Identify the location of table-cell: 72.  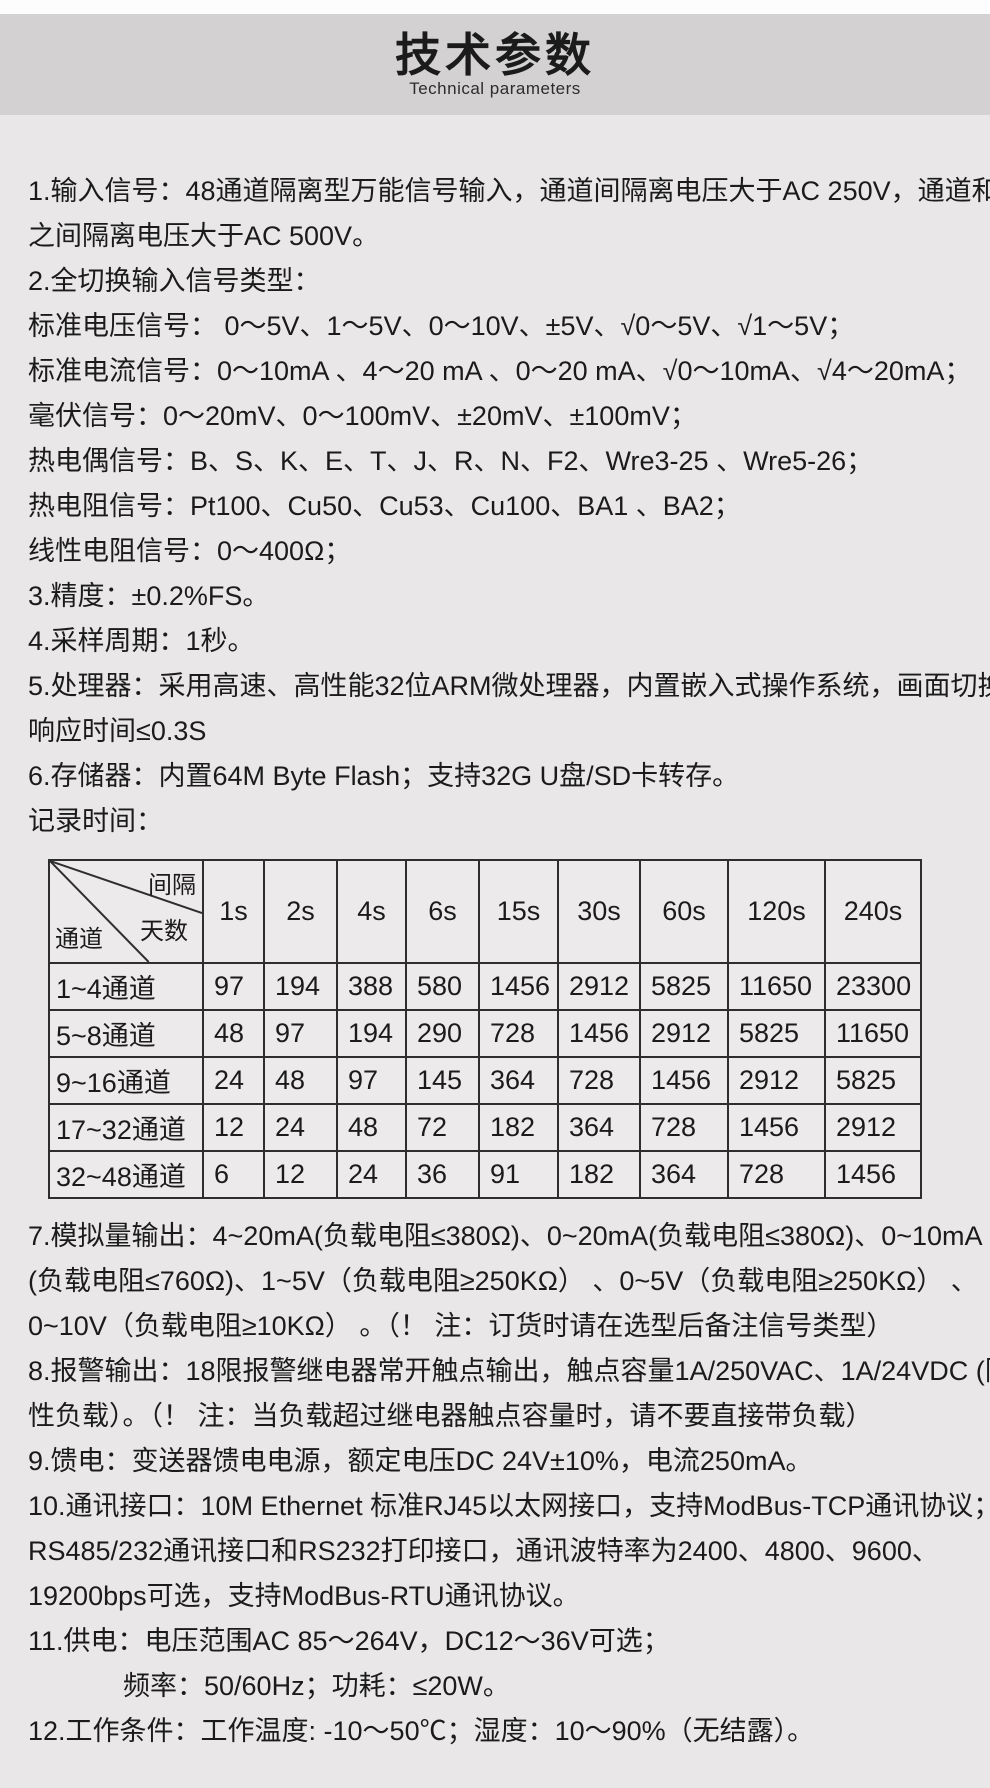
(442, 1127).